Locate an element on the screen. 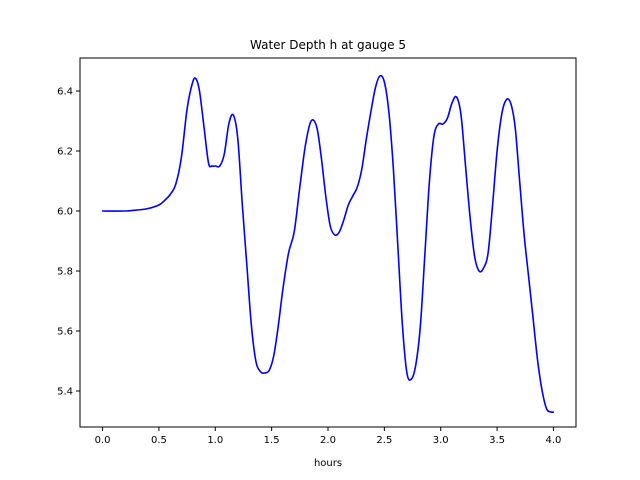 This screenshot has width=640, height=480. x-tick-label: 3.5 is located at coordinates (497, 440).